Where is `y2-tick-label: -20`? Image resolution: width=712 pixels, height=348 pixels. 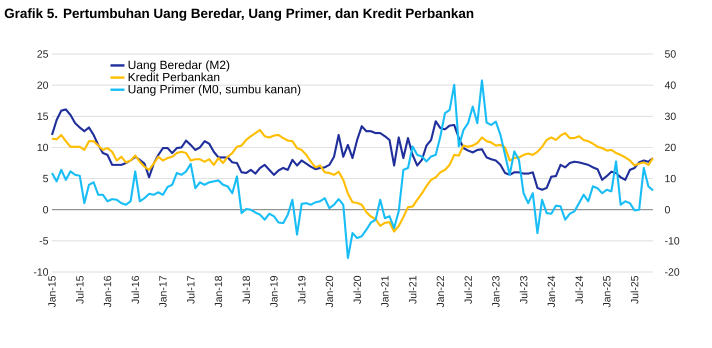 y2-tick-label: -20 is located at coordinates (672, 272).